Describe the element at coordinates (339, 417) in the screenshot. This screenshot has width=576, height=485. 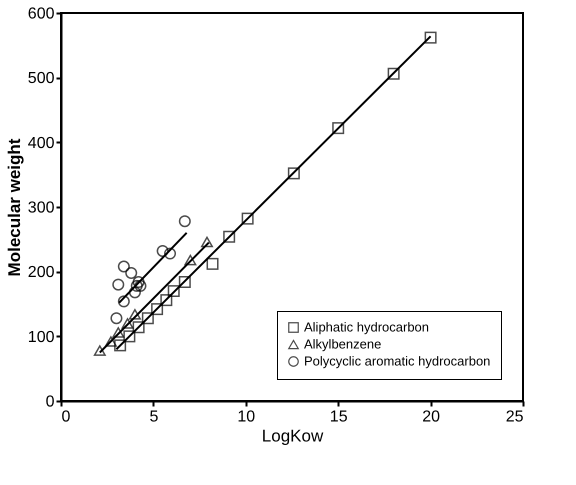
I see `x-tick-label: 15` at that location.